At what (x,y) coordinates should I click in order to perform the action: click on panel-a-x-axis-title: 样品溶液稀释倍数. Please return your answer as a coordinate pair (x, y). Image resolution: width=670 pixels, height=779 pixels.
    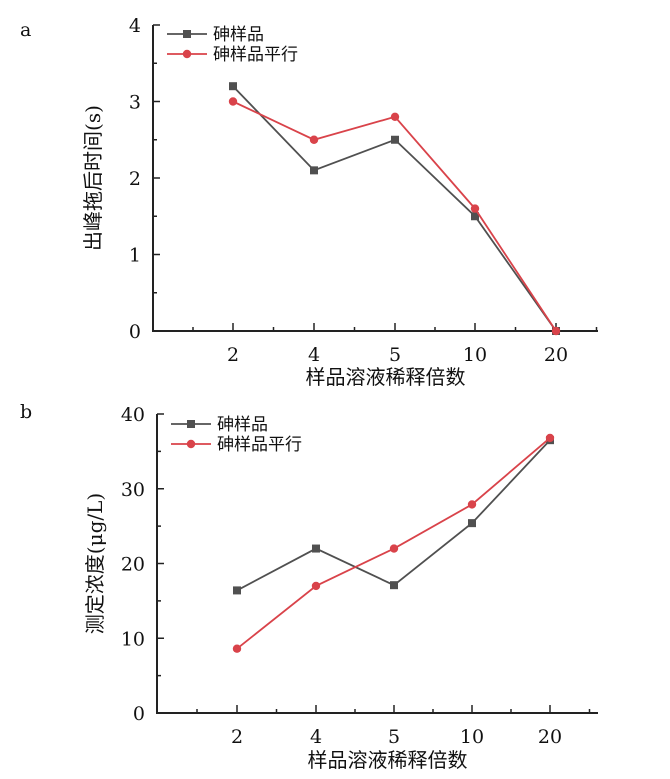
    Looking at the image, I should click on (386, 377).